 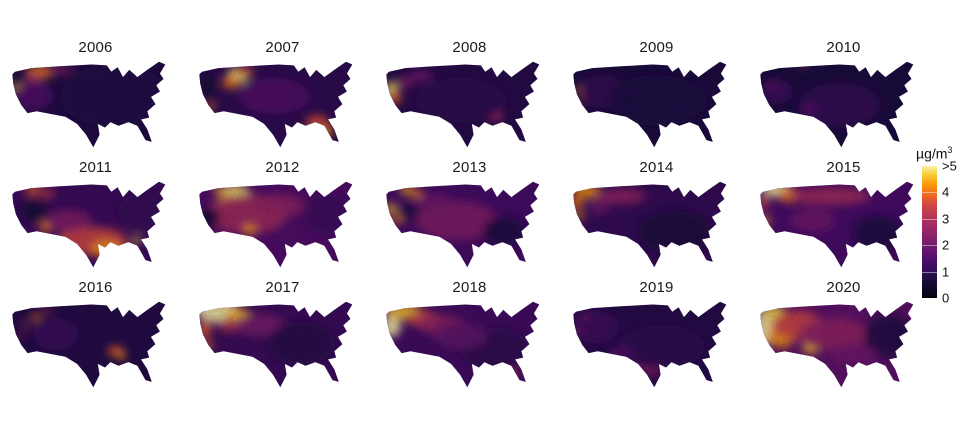 I want to click on year-label-2009: 2009, so click(x=656, y=47).